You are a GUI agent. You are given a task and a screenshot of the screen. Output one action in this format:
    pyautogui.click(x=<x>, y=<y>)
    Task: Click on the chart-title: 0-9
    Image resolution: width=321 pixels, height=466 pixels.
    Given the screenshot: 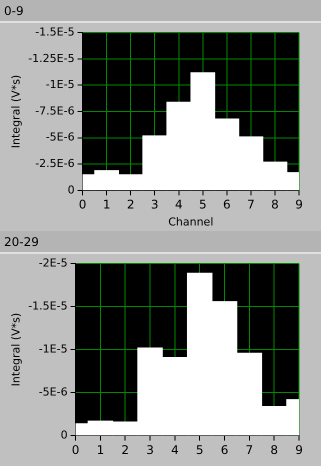 What is the action you would take?
    pyautogui.click(x=160, y=11)
    